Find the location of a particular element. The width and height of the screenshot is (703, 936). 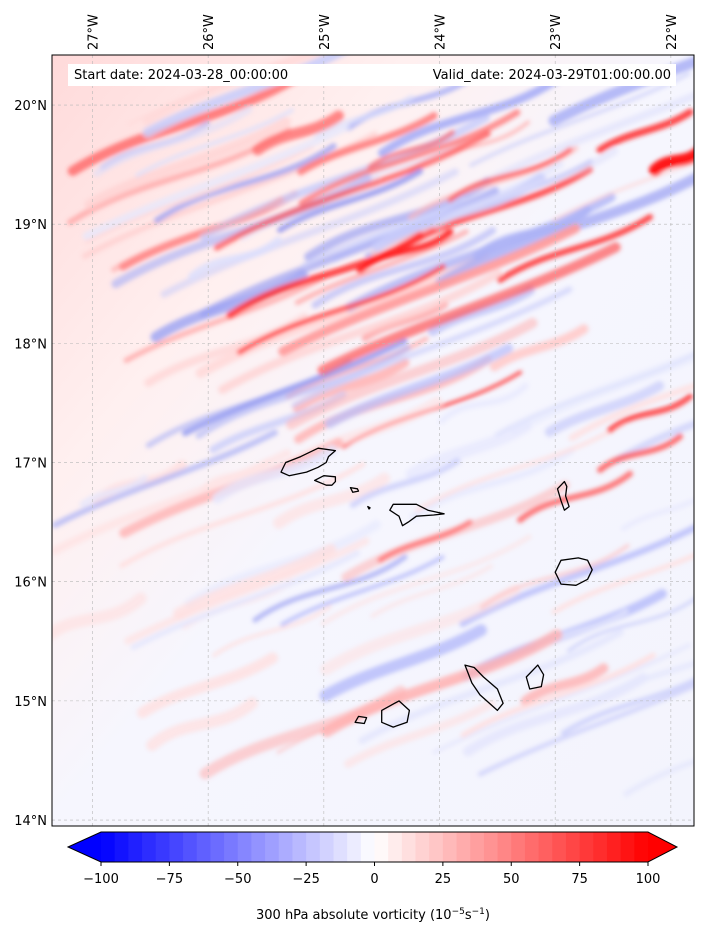

longitude-tick-label: 22°W is located at coordinates (672, 32).